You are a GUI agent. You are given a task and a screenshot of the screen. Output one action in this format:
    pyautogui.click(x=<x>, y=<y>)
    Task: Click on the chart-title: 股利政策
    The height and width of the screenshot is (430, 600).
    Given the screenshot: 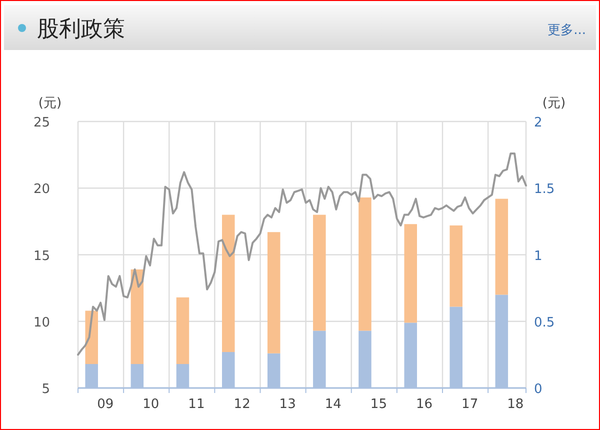 What is the action you would take?
    pyautogui.click(x=81, y=29)
    